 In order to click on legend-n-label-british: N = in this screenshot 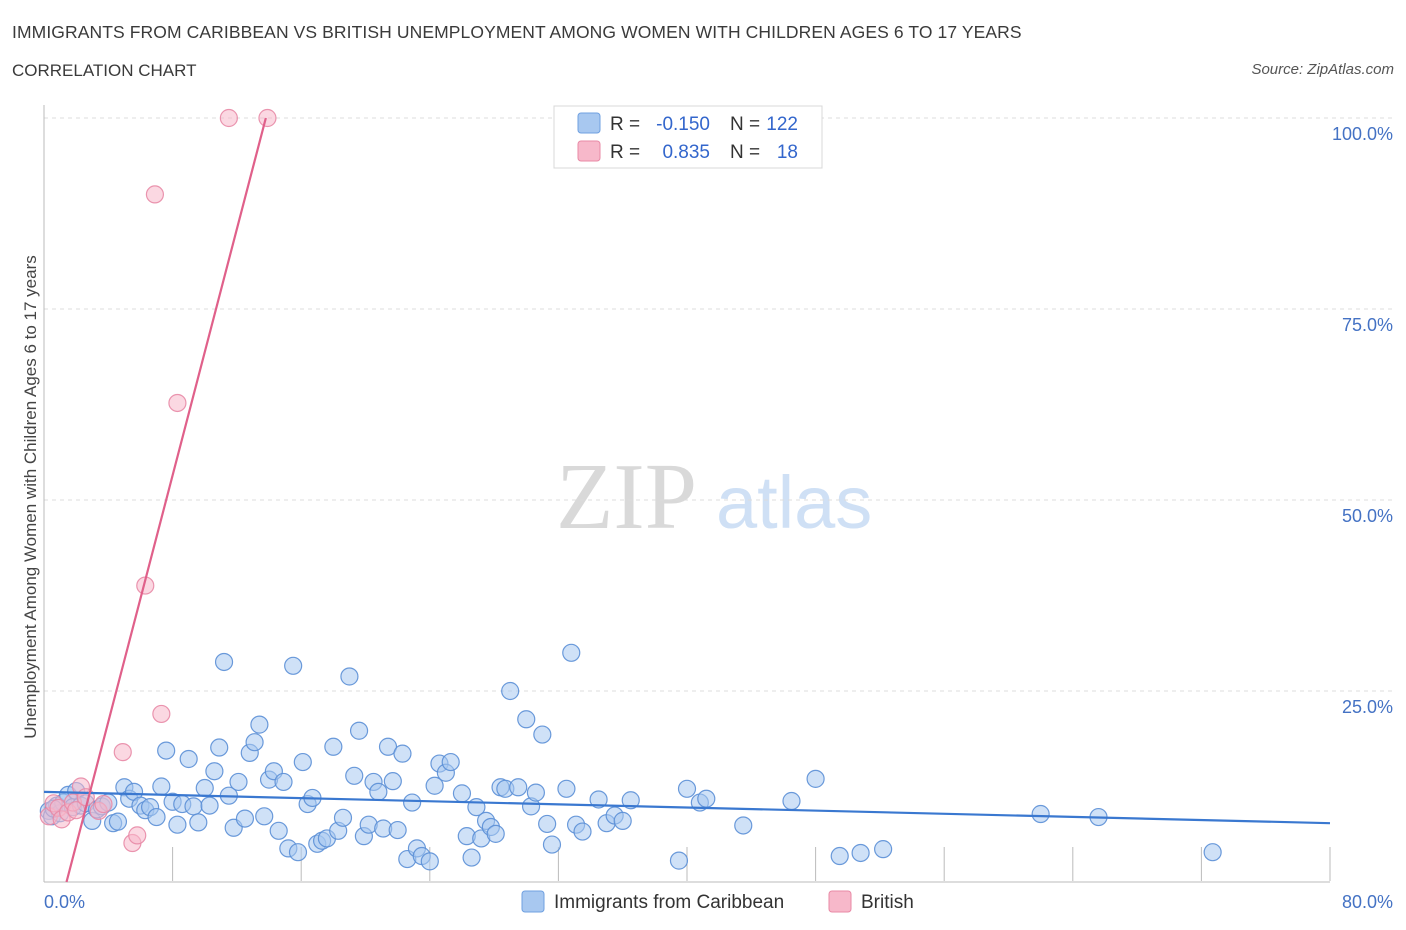, I will do `click(745, 152)`.